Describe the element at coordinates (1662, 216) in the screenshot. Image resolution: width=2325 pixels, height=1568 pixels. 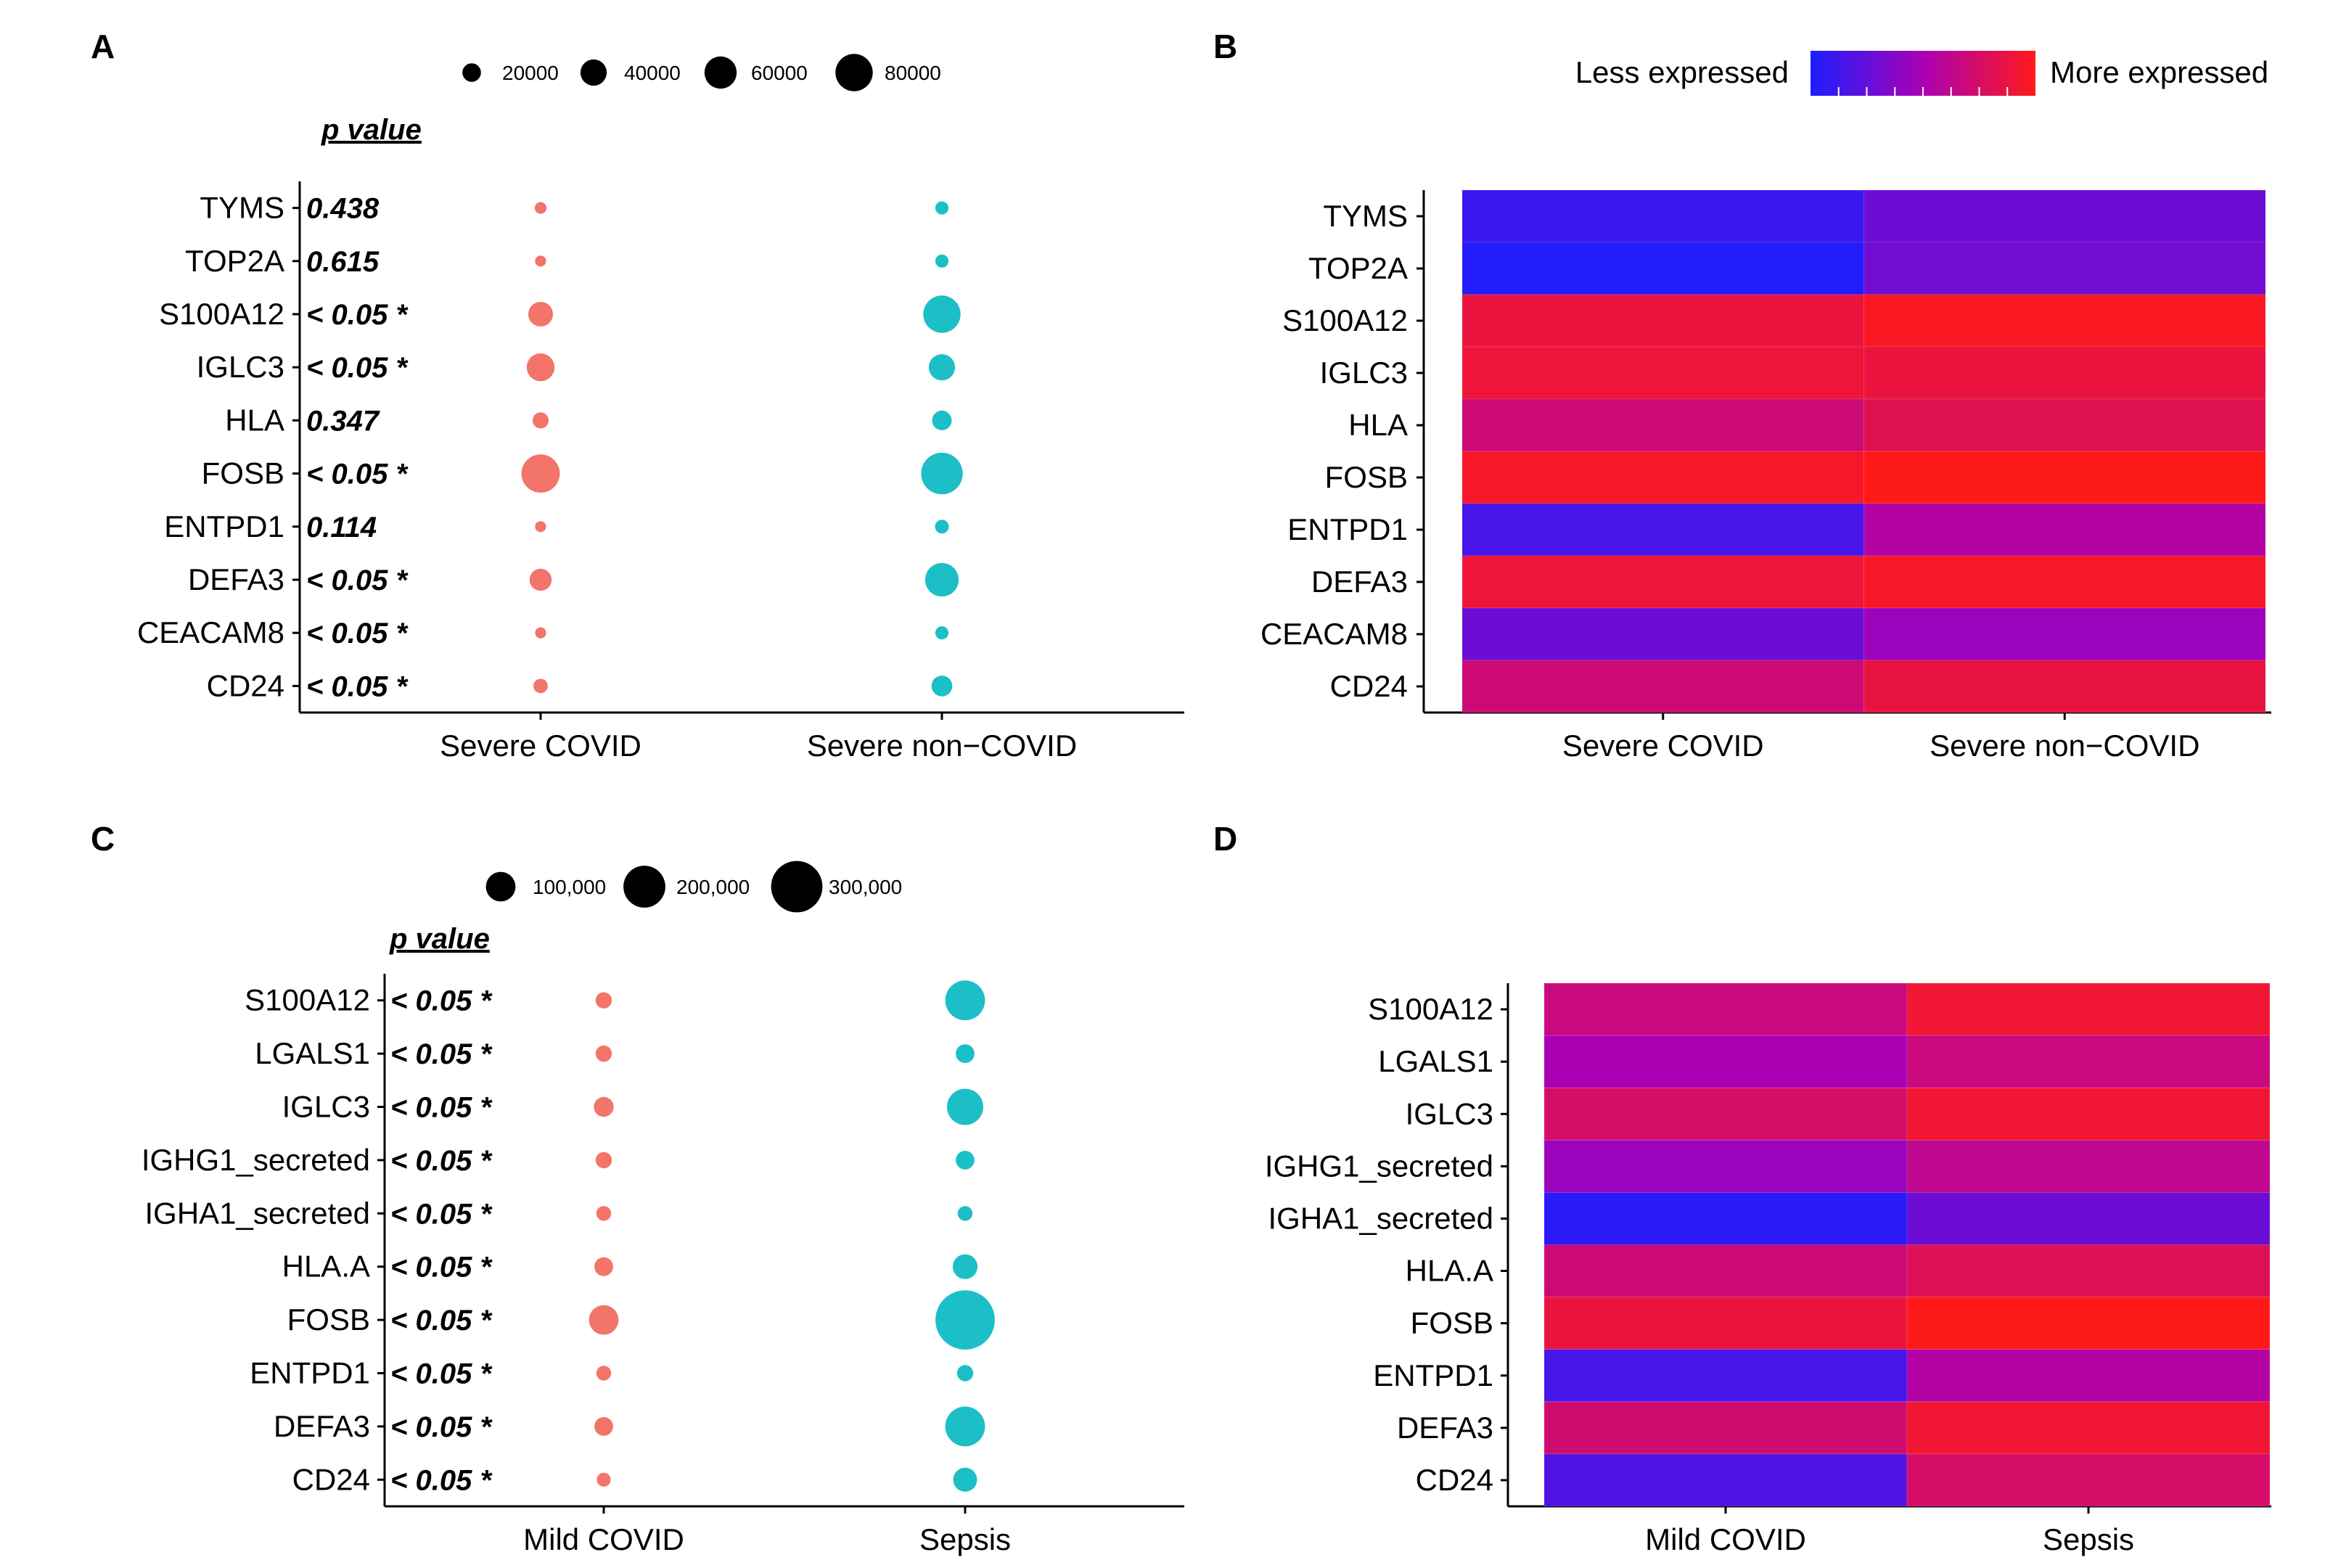
I see `panel-b-cell-tyms-severe-covid` at that location.